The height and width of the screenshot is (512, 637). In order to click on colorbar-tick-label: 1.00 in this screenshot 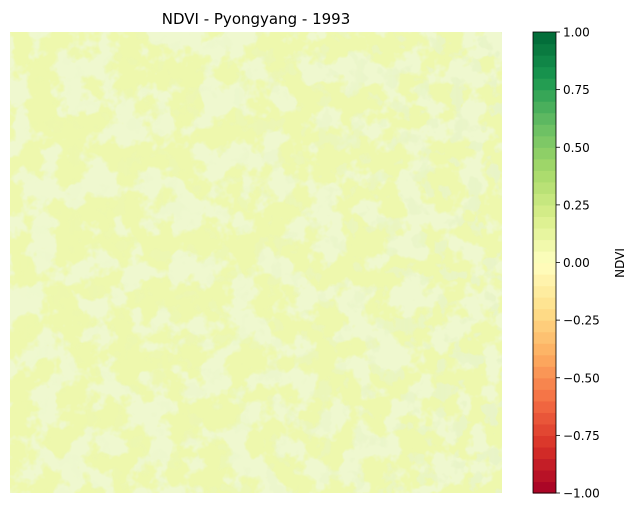, I will do `click(576, 33)`.